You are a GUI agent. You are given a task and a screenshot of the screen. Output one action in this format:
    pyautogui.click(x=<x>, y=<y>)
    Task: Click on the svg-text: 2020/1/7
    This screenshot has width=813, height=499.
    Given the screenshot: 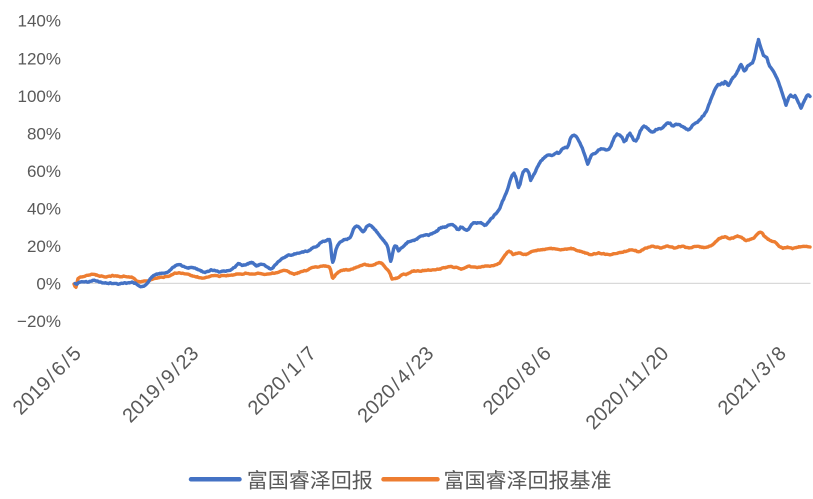 What is the action you would take?
    pyautogui.click(x=282, y=381)
    